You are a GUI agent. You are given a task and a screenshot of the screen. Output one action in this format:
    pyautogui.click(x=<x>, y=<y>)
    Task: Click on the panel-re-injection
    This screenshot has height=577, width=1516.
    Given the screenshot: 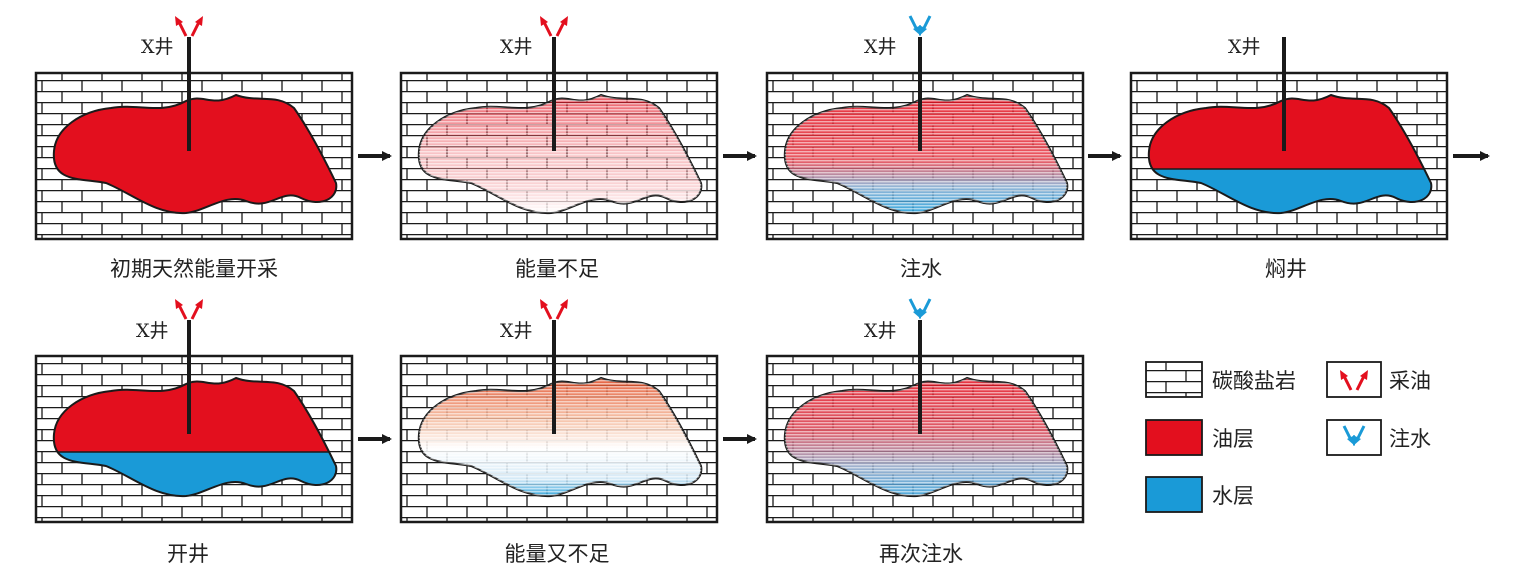 What is the action you would take?
    pyautogui.click(x=925, y=422)
    